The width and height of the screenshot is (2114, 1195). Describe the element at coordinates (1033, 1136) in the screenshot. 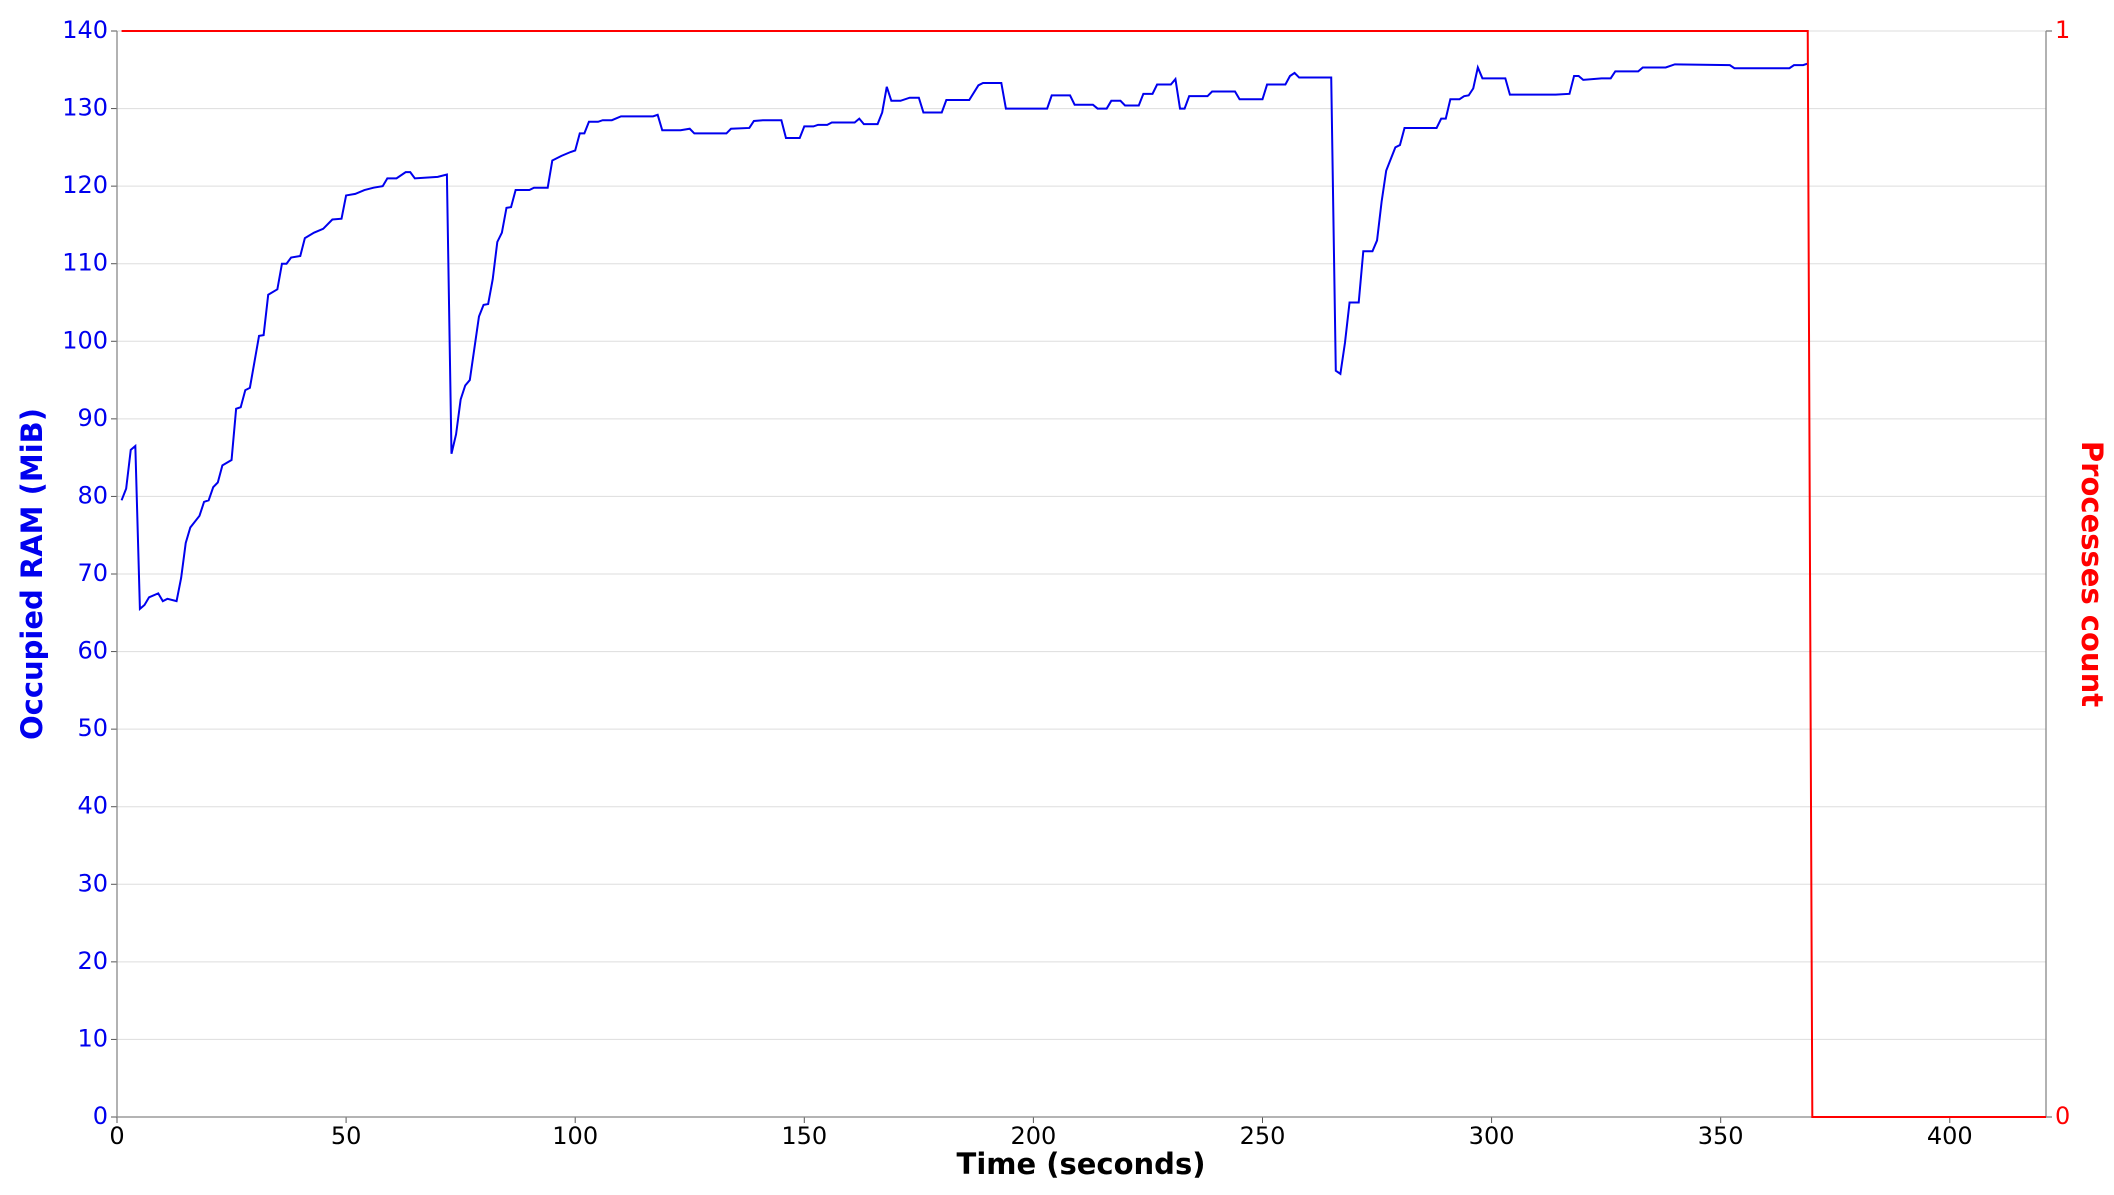

I see `x-tick-label: 200` at that location.